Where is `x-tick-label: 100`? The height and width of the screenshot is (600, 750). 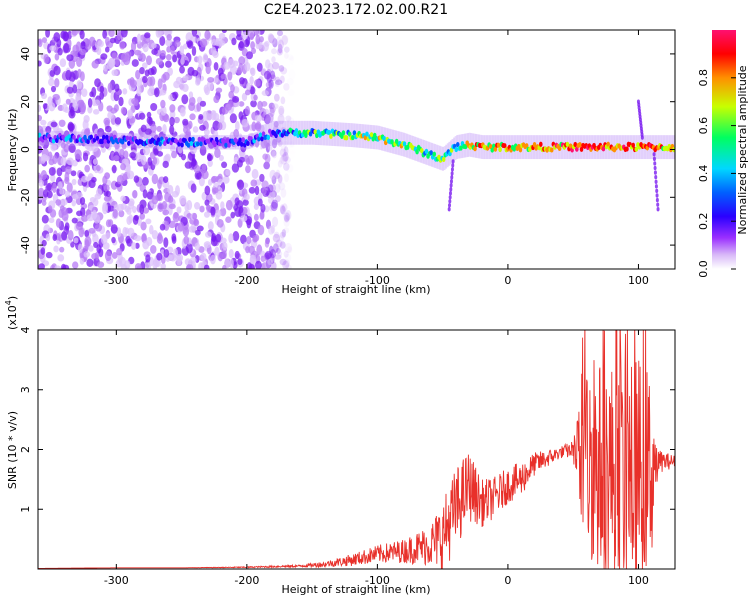
x-tick-label: 100 is located at coordinates (638, 280).